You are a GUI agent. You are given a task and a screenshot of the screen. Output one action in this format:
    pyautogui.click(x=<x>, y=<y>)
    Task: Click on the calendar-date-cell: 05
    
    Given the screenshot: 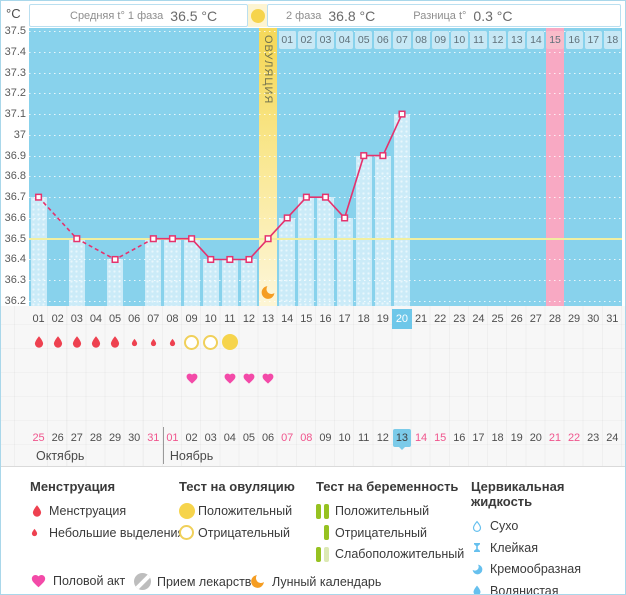 What is the action you would take?
    pyautogui.click(x=249, y=438)
    